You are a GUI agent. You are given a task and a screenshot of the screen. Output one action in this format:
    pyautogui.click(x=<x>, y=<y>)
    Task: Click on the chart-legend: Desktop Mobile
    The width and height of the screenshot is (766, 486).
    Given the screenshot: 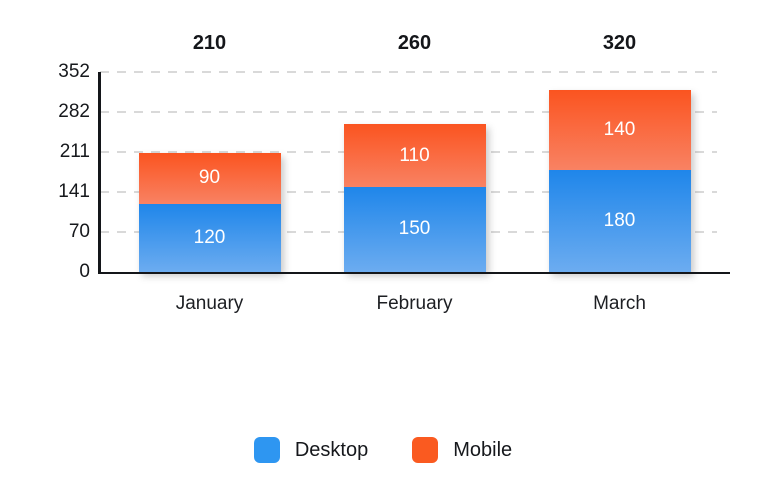 What is the action you would take?
    pyautogui.click(x=383, y=450)
    